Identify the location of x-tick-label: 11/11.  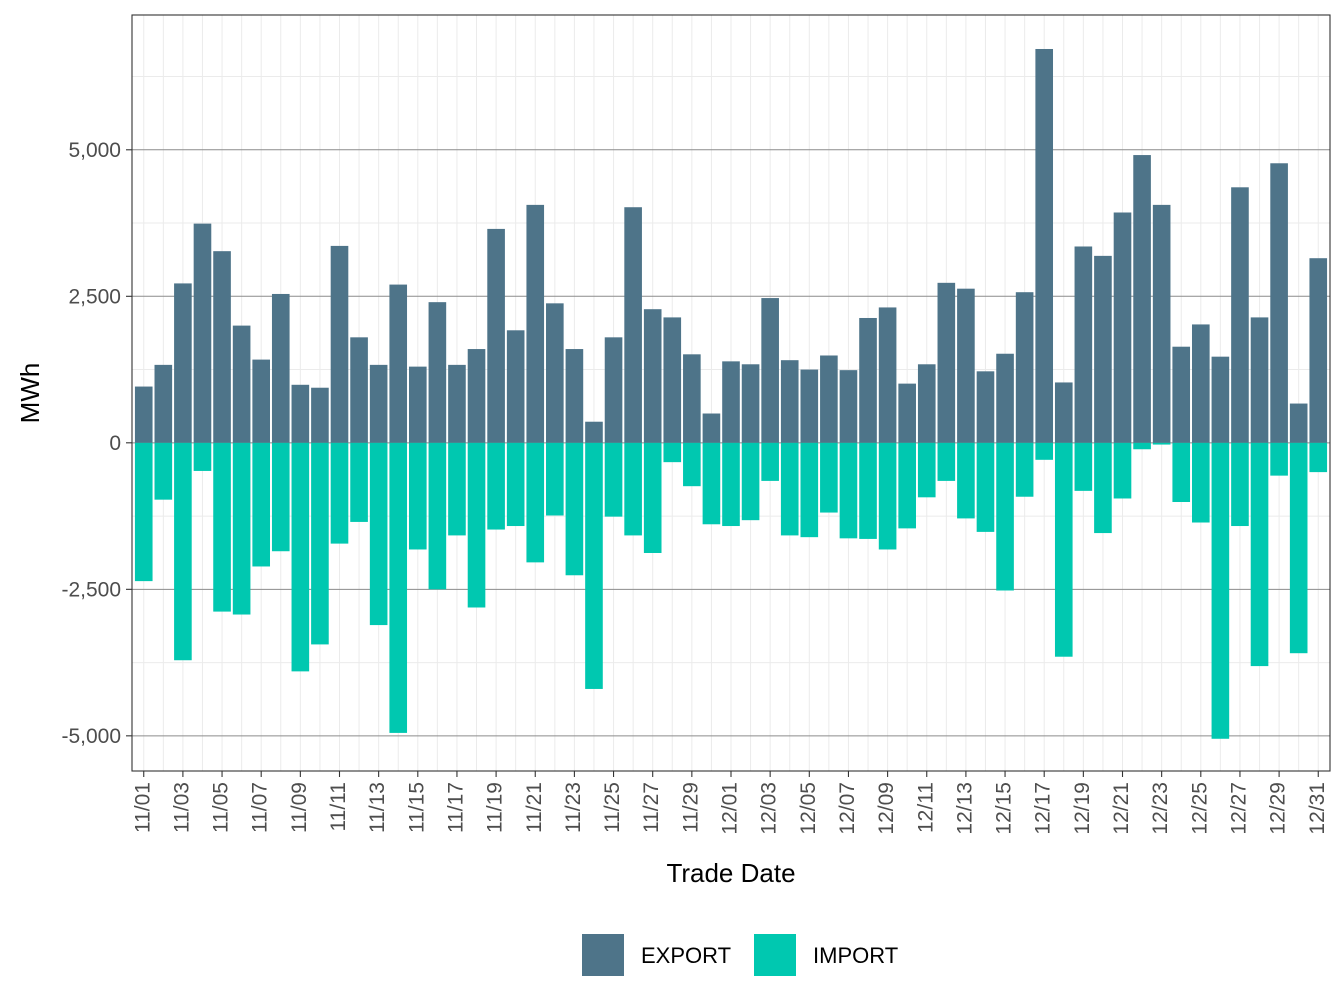
(338, 806).